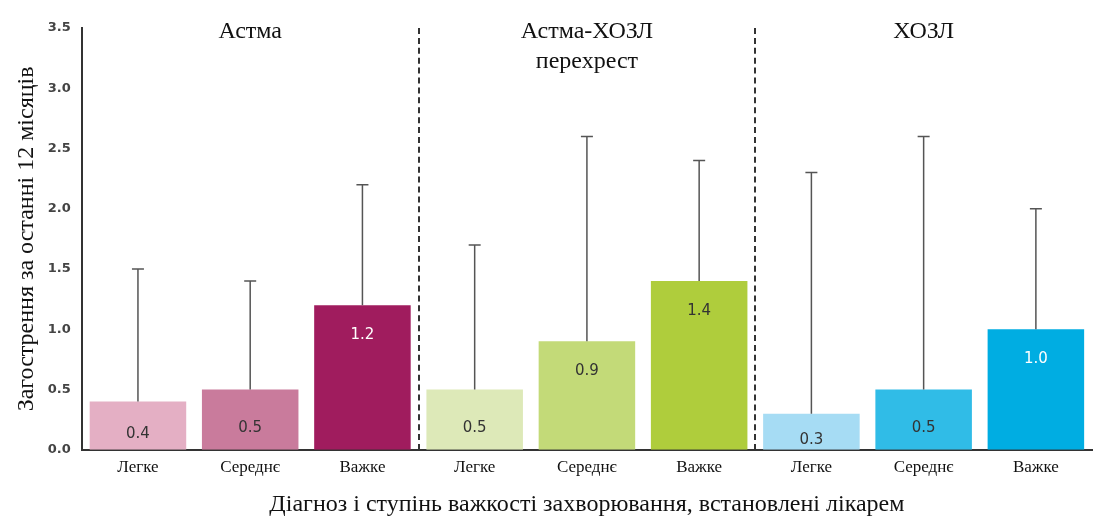 Image resolution: width=1110 pixels, height=531 pixels. I want to click on data-label: 1.4, so click(699, 309).